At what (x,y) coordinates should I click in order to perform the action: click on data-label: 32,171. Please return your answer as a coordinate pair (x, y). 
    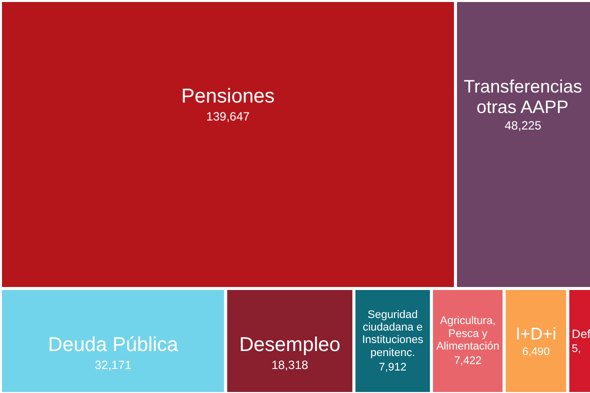
    Looking at the image, I should click on (113, 365).